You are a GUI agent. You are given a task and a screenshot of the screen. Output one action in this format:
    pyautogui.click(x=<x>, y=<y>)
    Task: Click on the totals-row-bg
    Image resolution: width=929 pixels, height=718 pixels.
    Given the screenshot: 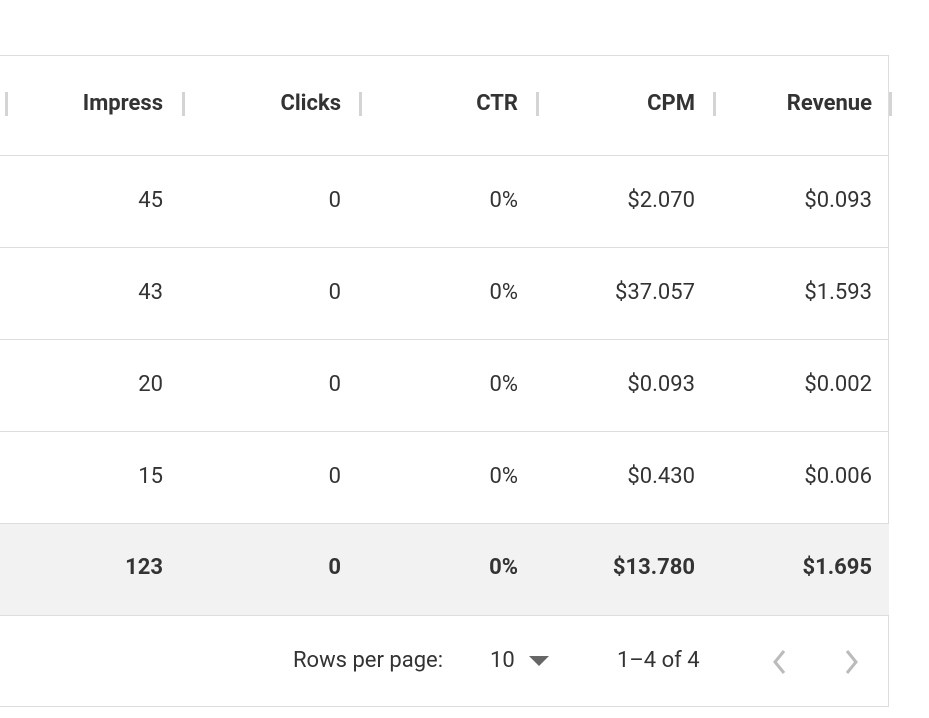 What is the action you would take?
    pyautogui.click(x=444, y=569)
    